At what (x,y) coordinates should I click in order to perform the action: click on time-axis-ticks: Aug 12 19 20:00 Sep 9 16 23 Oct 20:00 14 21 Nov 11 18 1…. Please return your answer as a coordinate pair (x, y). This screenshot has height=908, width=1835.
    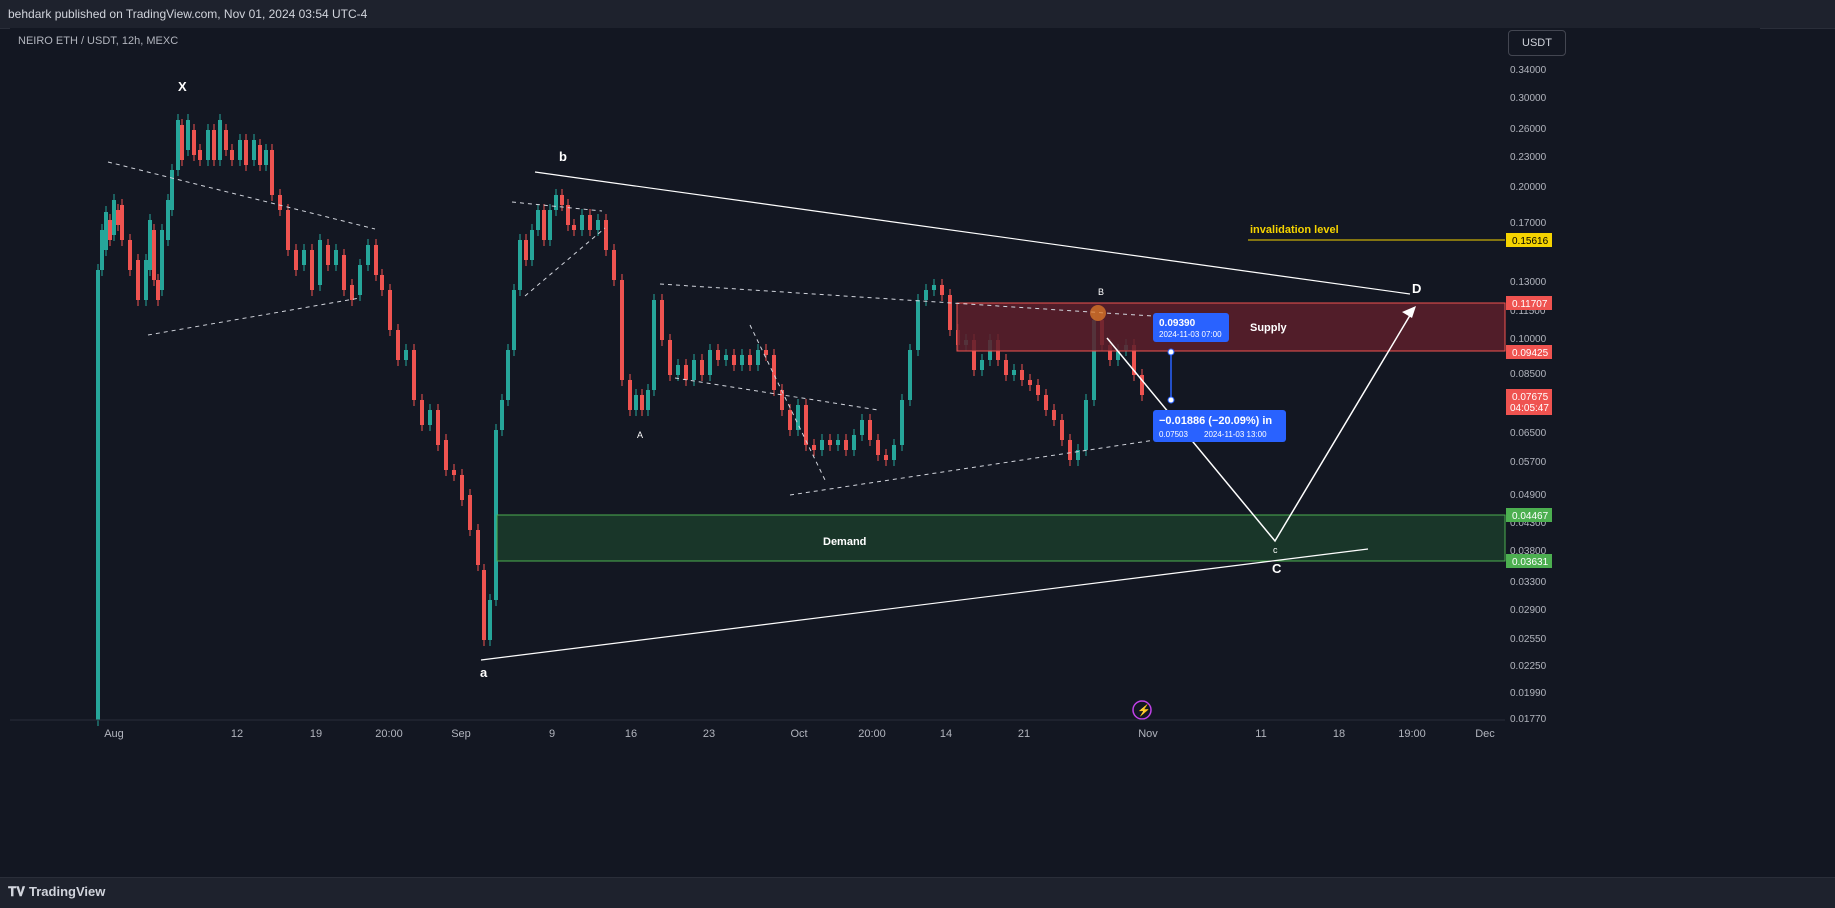
    Looking at the image, I should click on (799, 734).